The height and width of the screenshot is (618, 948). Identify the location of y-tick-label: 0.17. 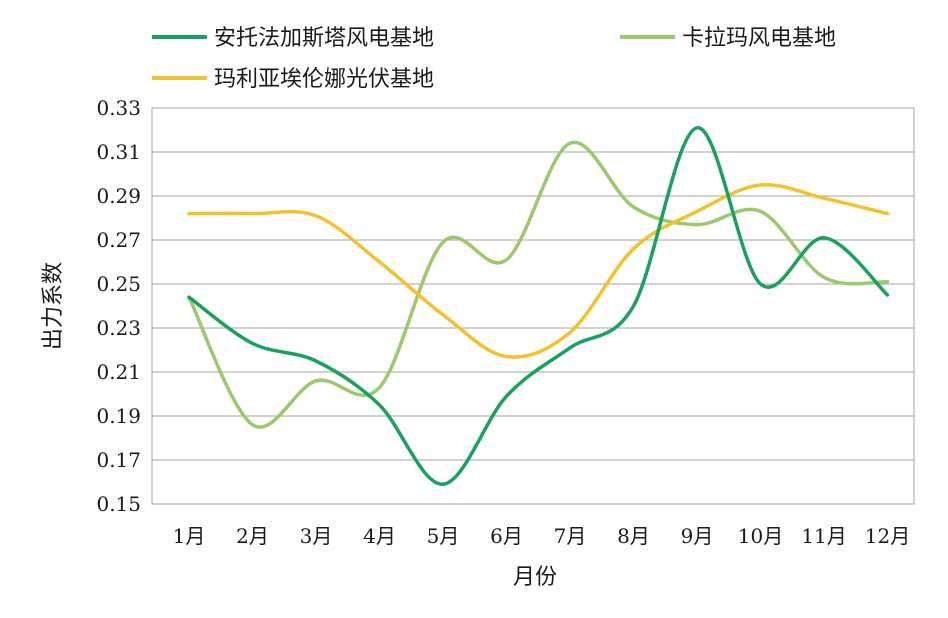
(118, 460).